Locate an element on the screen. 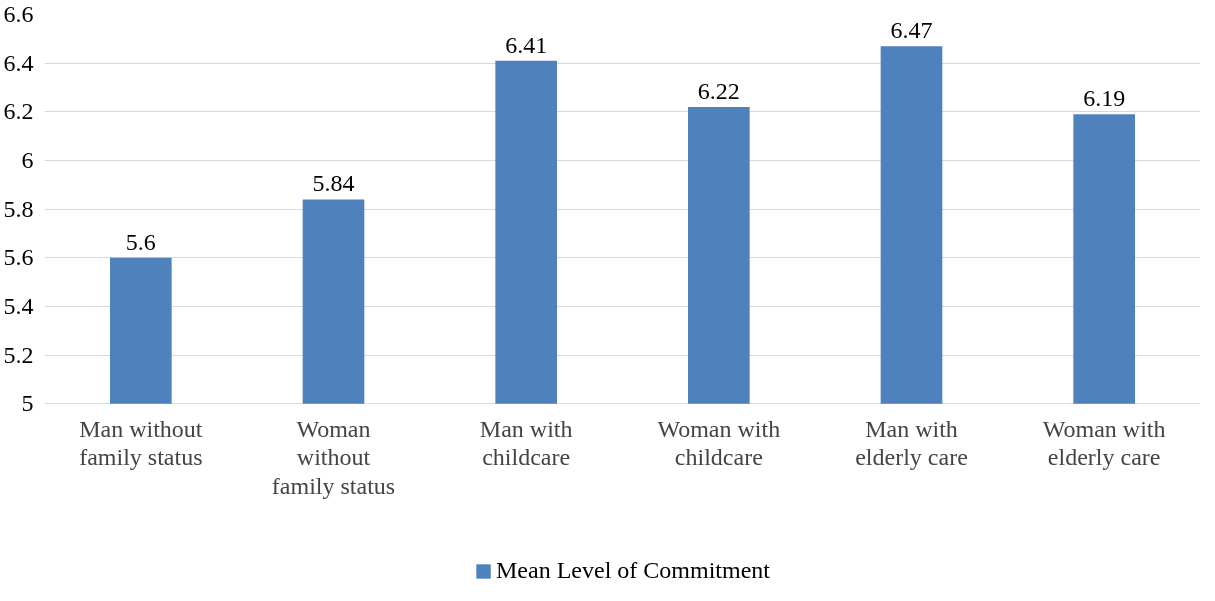 The image size is (1215, 601). y-tick-label: 6.4 is located at coordinates (18, 62).